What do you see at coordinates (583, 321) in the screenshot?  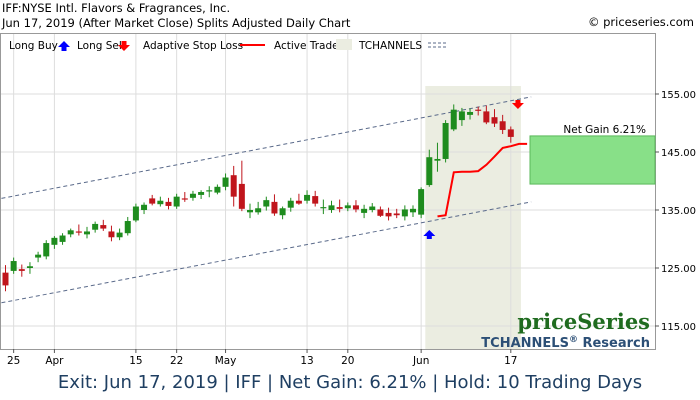 I see `brand-logo-text: priceSeries` at bounding box center [583, 321].